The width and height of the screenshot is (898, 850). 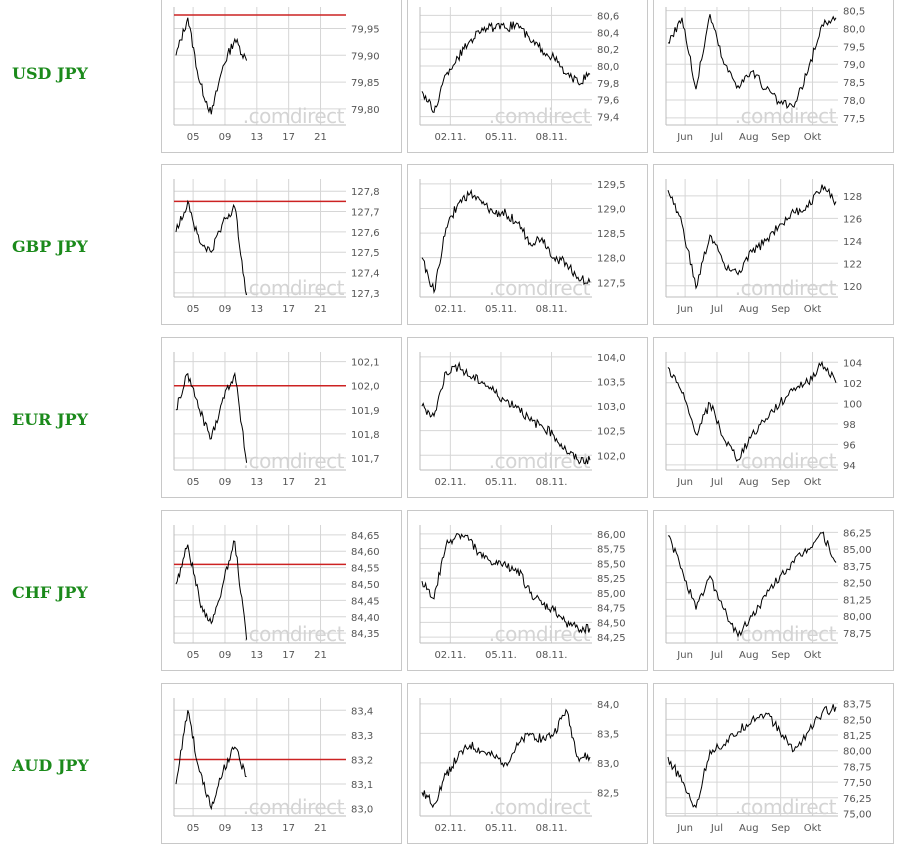 I want to click on y-tick-label: 80,5, so click(x=854, y=12).